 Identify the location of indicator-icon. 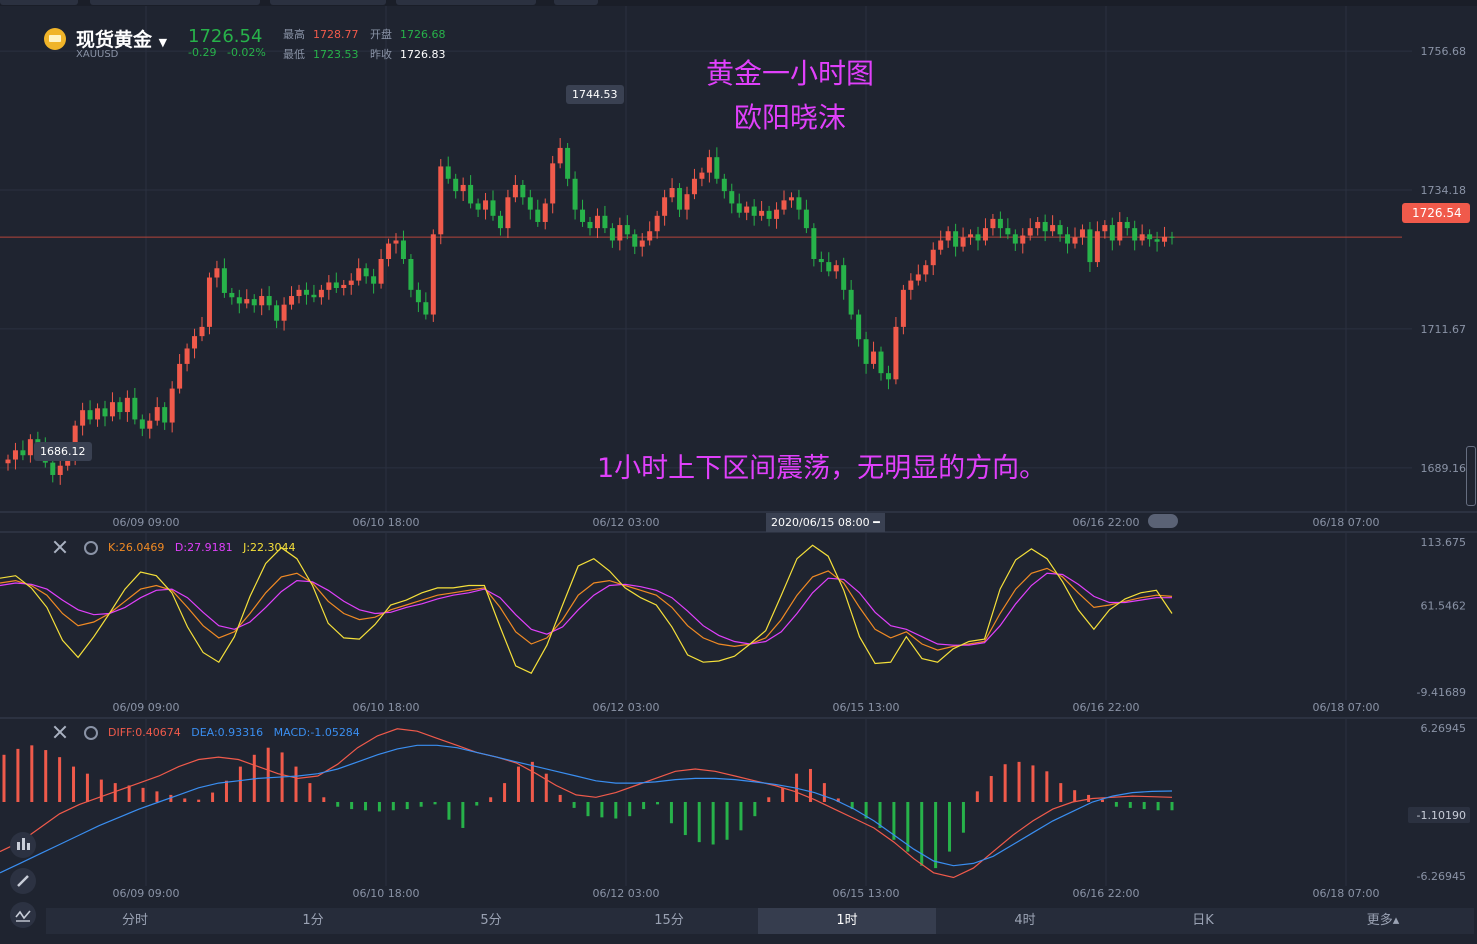
(23, 915).